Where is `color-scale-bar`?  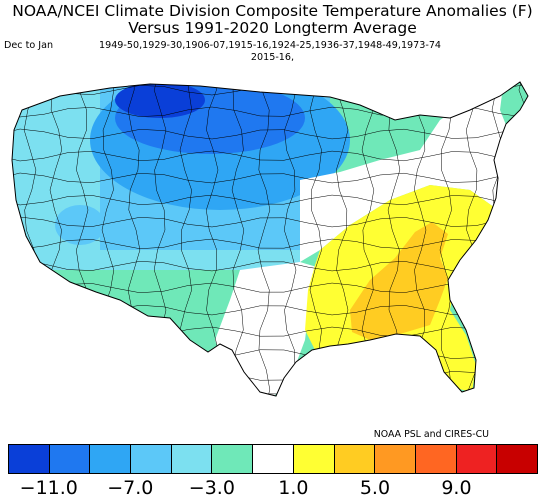 color-scale-bar is located at coordinates (273, 459).